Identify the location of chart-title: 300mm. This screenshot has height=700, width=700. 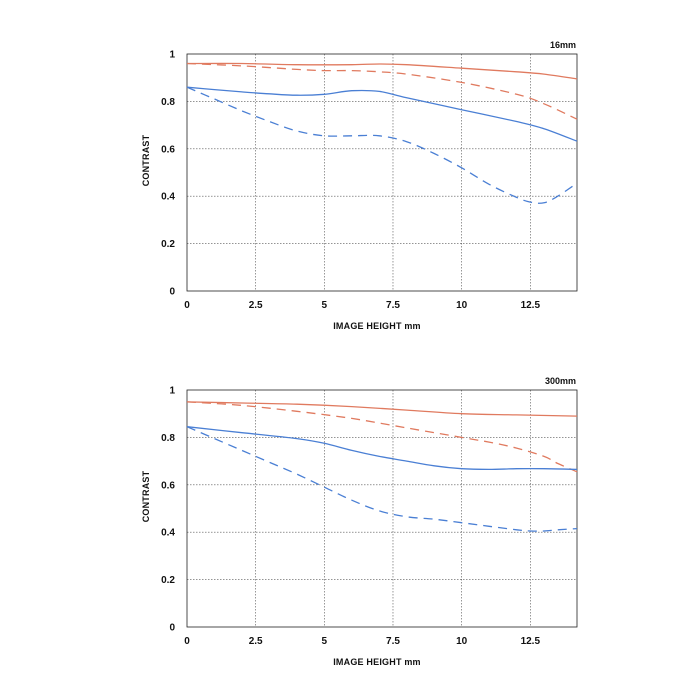
(560, 381).